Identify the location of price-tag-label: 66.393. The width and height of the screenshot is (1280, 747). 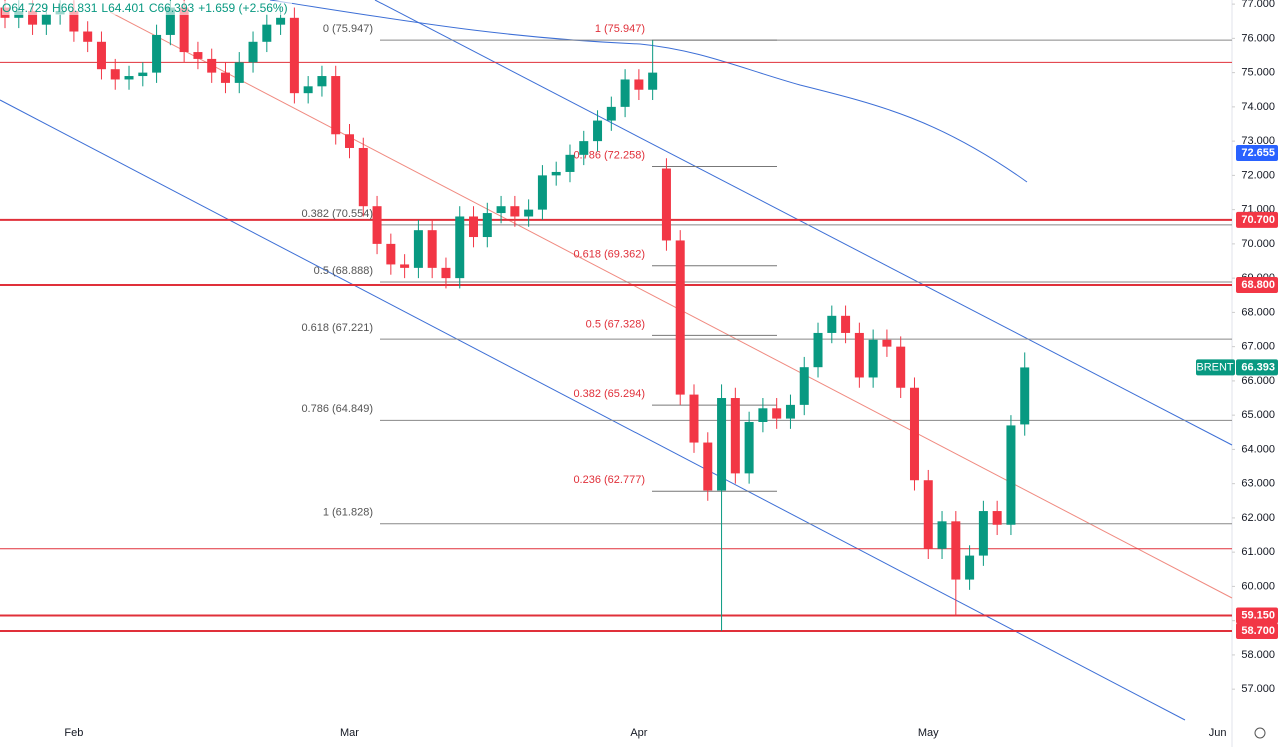
(1258, 367).